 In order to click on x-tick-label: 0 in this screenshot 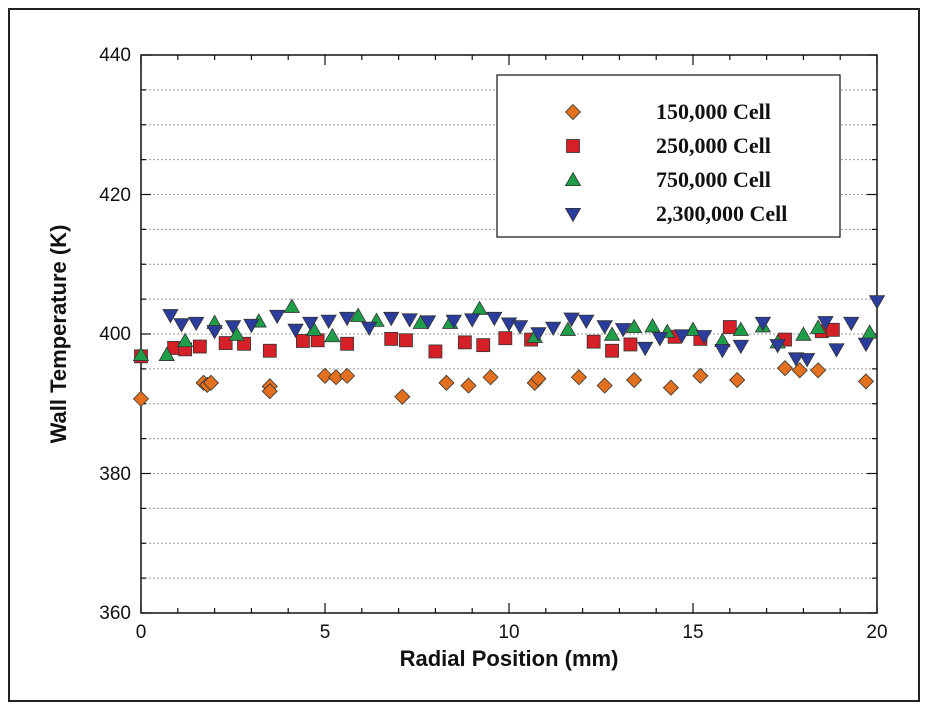, I will do `click(141, 632)`.